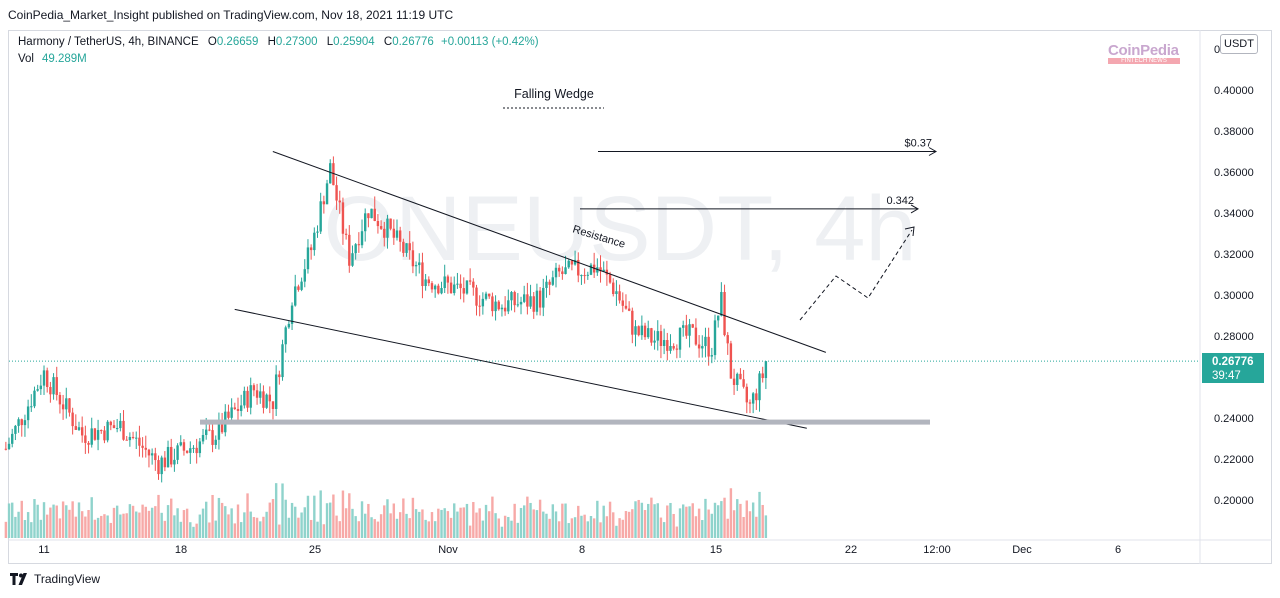 This screenshot has height=598, width=1280. What do you see at coordinates (18, 579) in the screenshot?
I see `tradingview-logo-icon` at bounding box center [18, 579].